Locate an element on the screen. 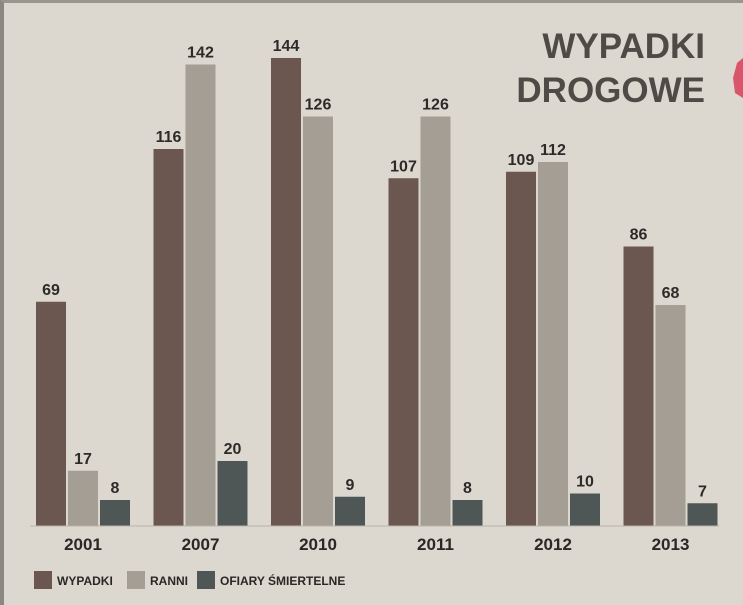  value-label-2011-3: 8 is located at coordinates (467, 488).